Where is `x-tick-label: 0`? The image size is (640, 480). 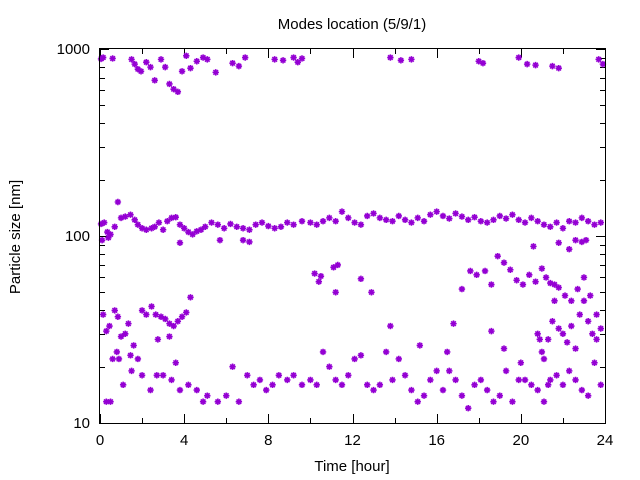
x-tick-label: 0 is located at coordinates (100, 440).